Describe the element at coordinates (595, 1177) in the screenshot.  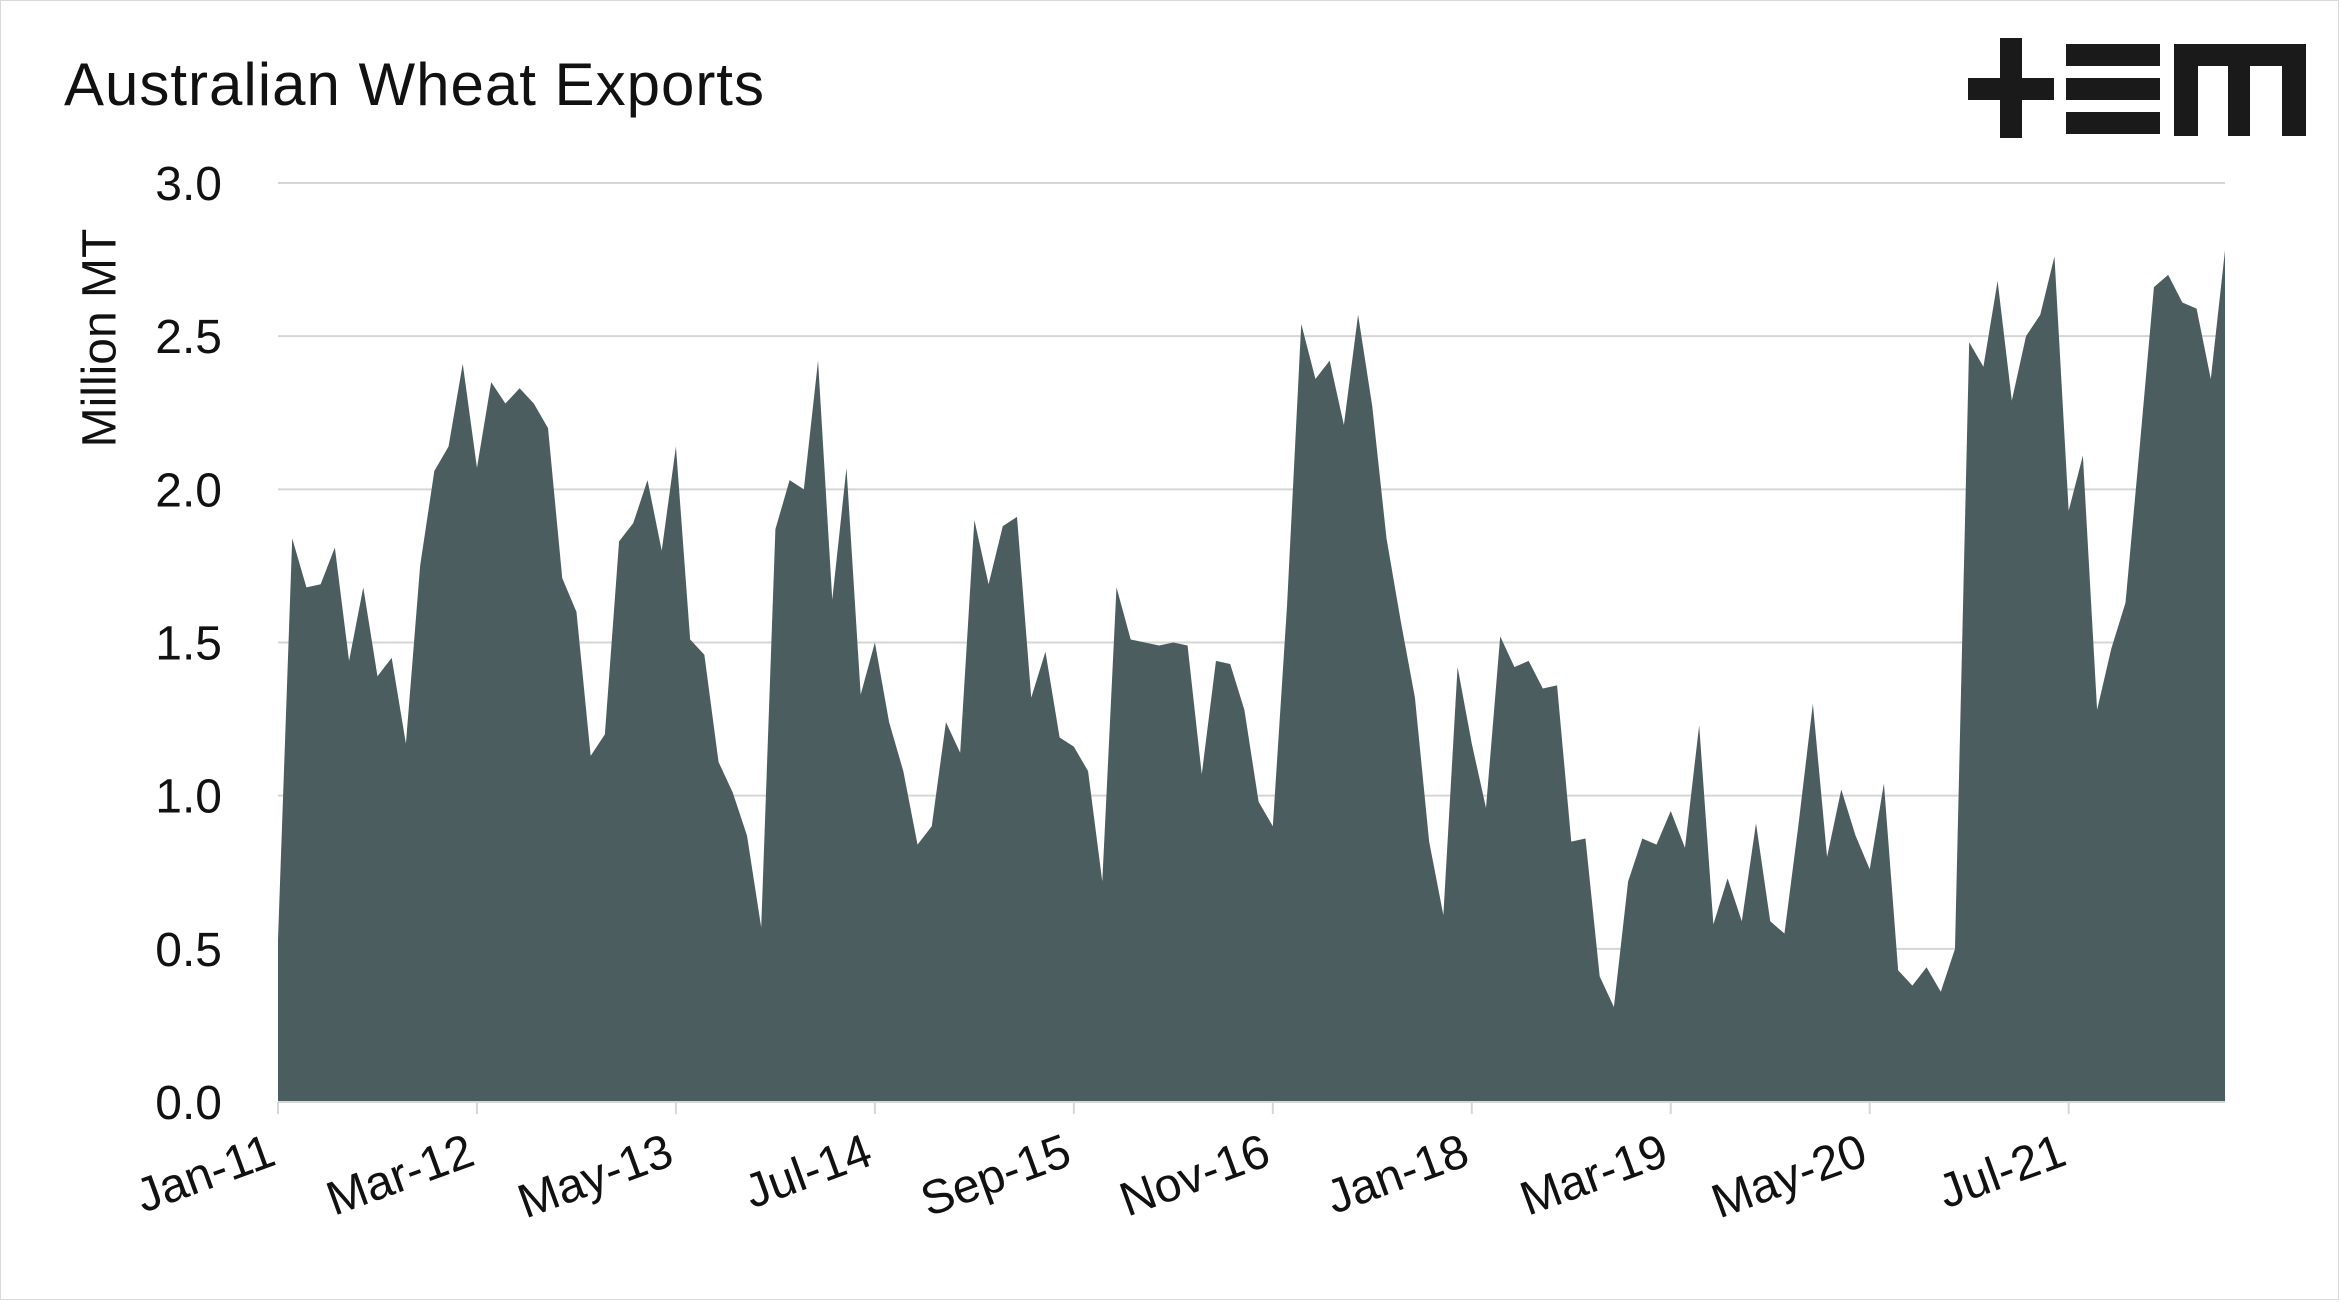
I see `x-tick-label: May-13` at that location.